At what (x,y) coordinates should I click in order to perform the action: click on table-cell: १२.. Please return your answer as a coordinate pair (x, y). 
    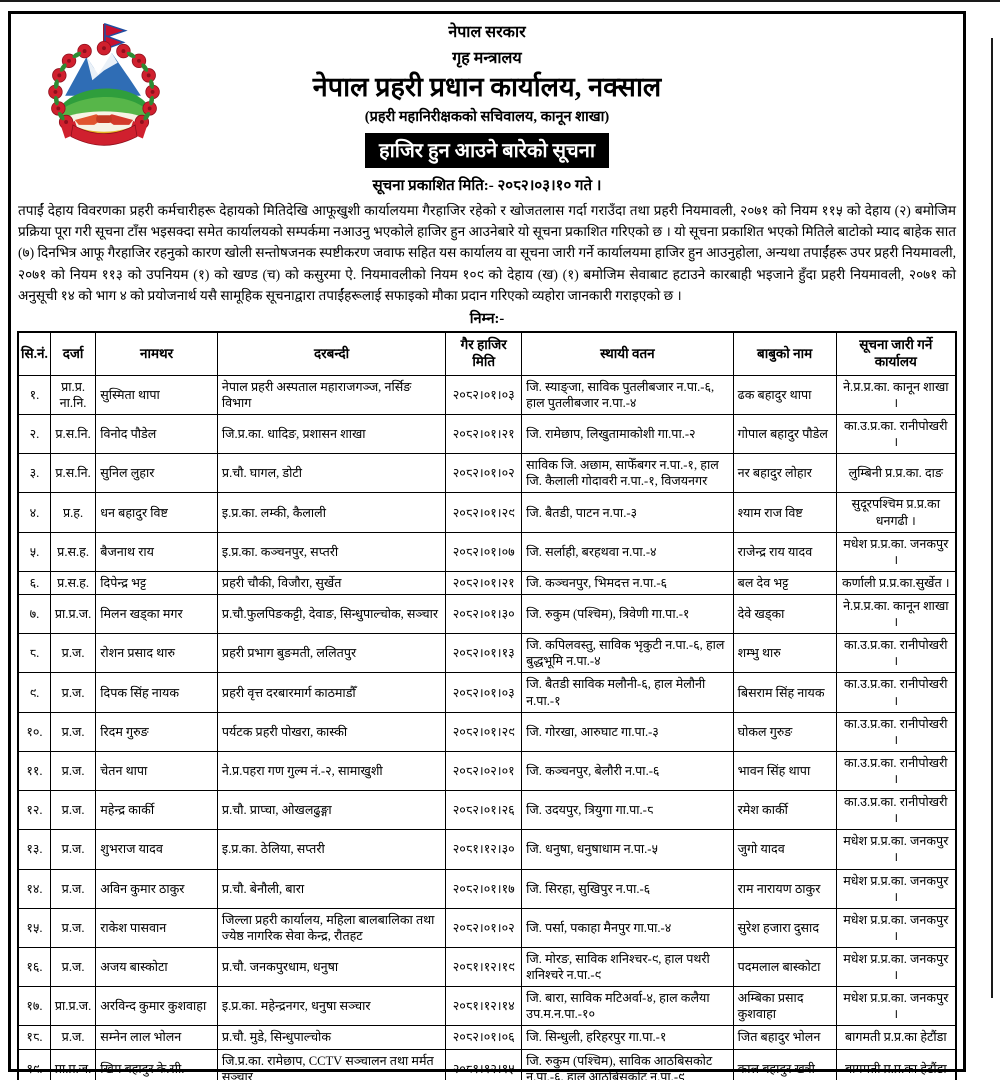
    Looking at the image, I should click on (34, 810).